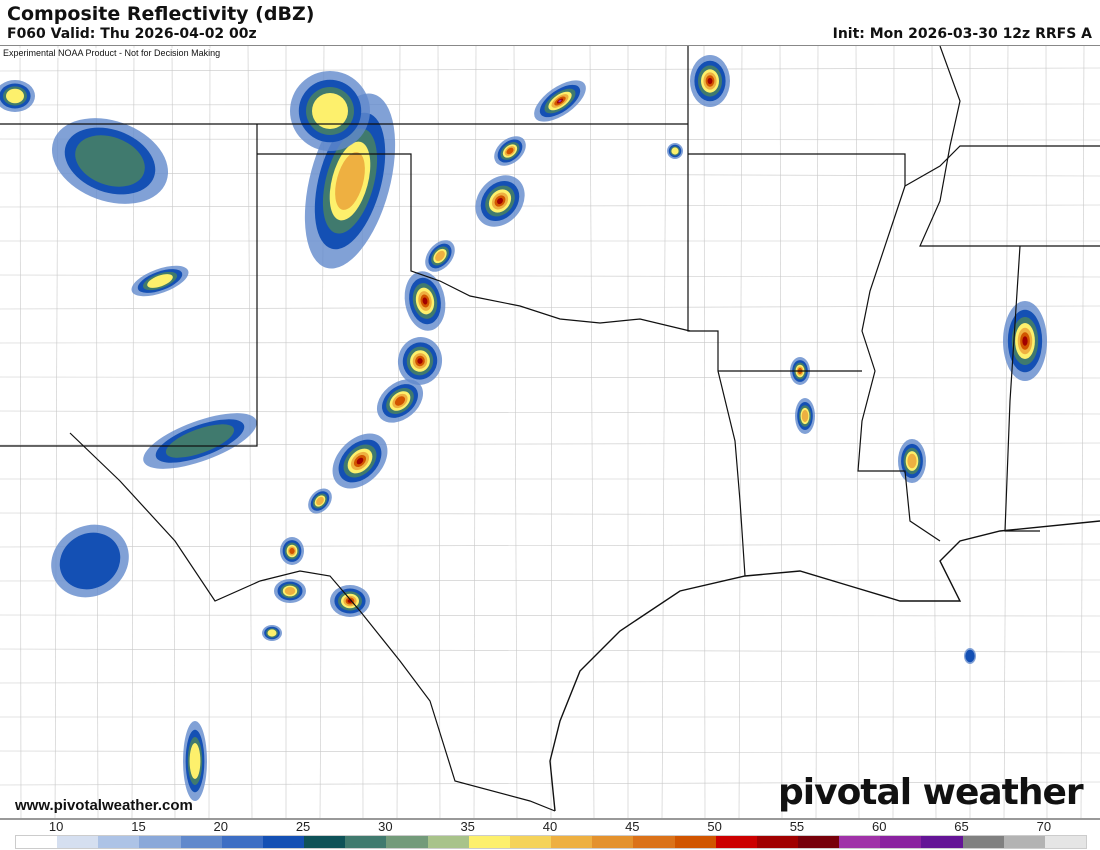 Image resolution: width=1100 pixels, height=850 pixels. I want to click on colorbar-label: 10, so click(56, 826).